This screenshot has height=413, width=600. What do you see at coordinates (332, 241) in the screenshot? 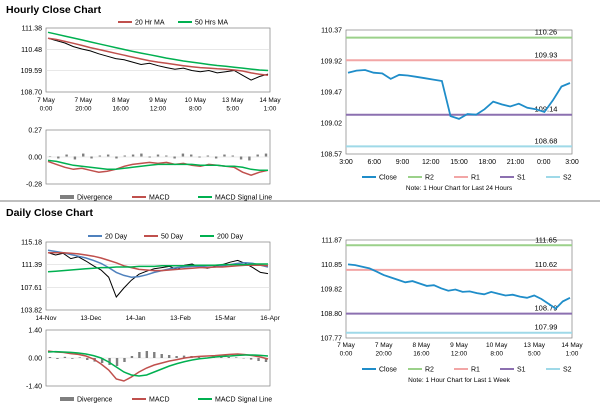
I see `y-tick-label: 111.87` at bounding box center [332, 241].